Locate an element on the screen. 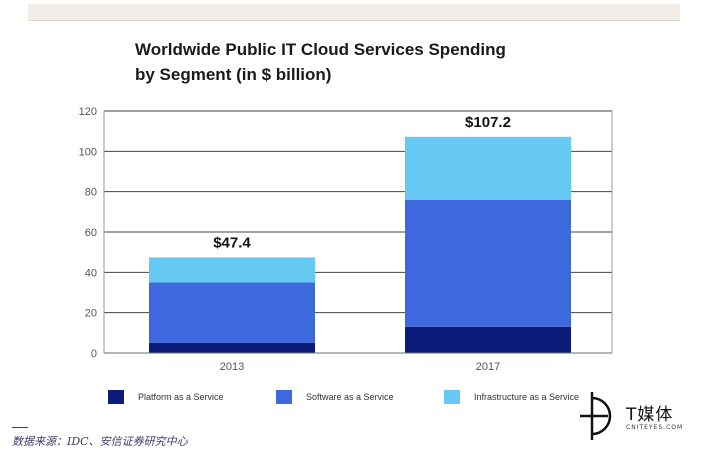 This screenshot has width=720, height=450. watermark-mark-icon is located at coordinates (596, 416).